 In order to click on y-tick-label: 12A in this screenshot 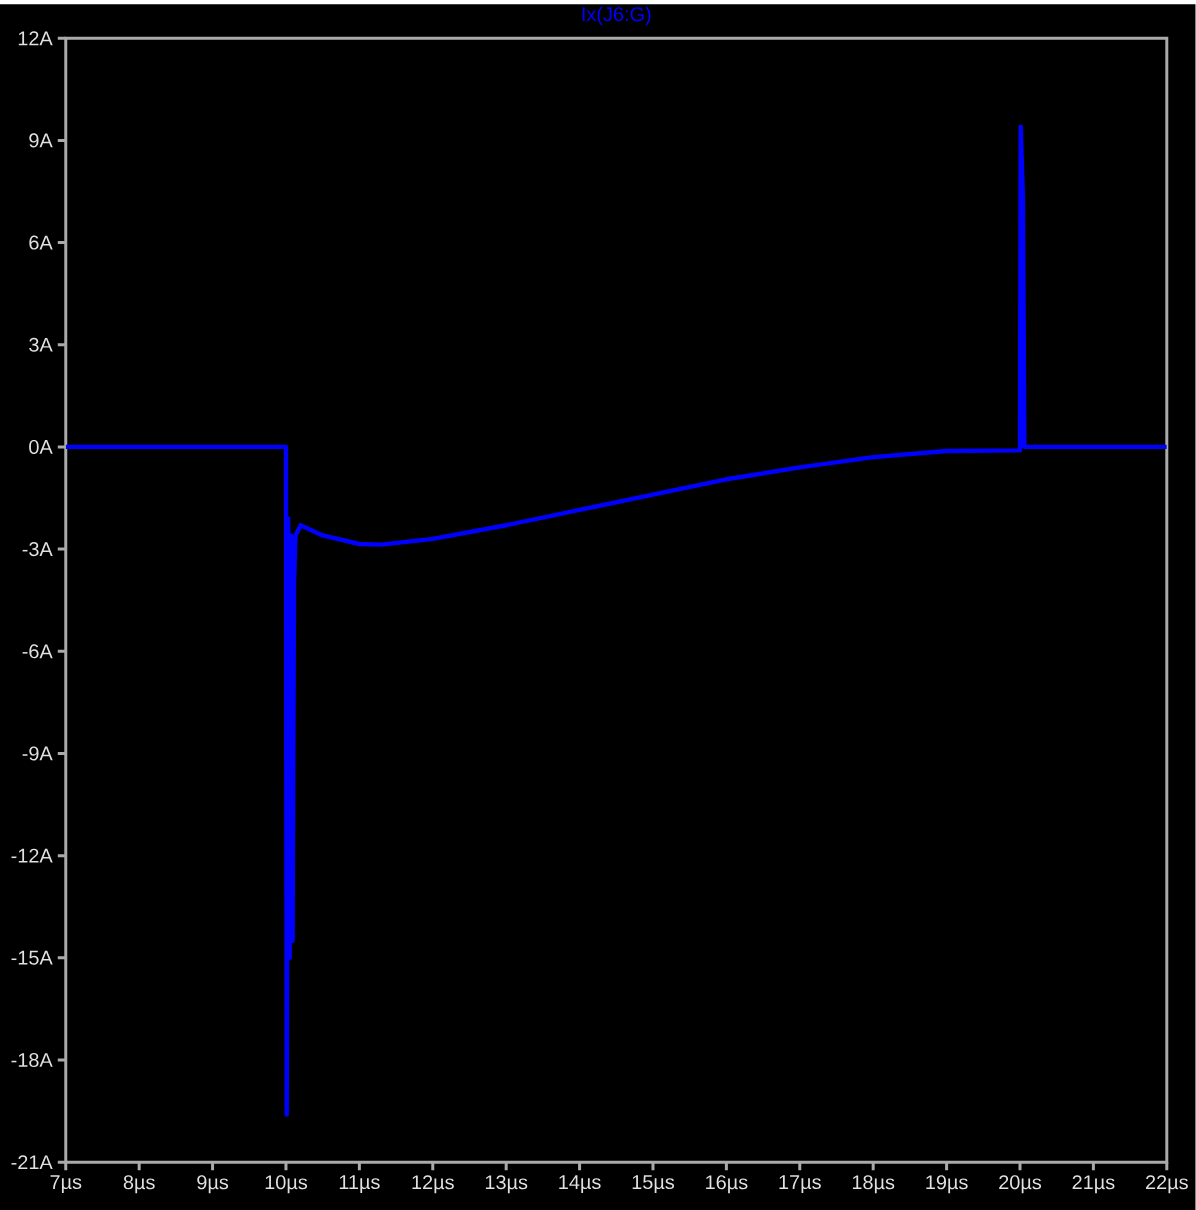, I will do `click(35, 38)`.